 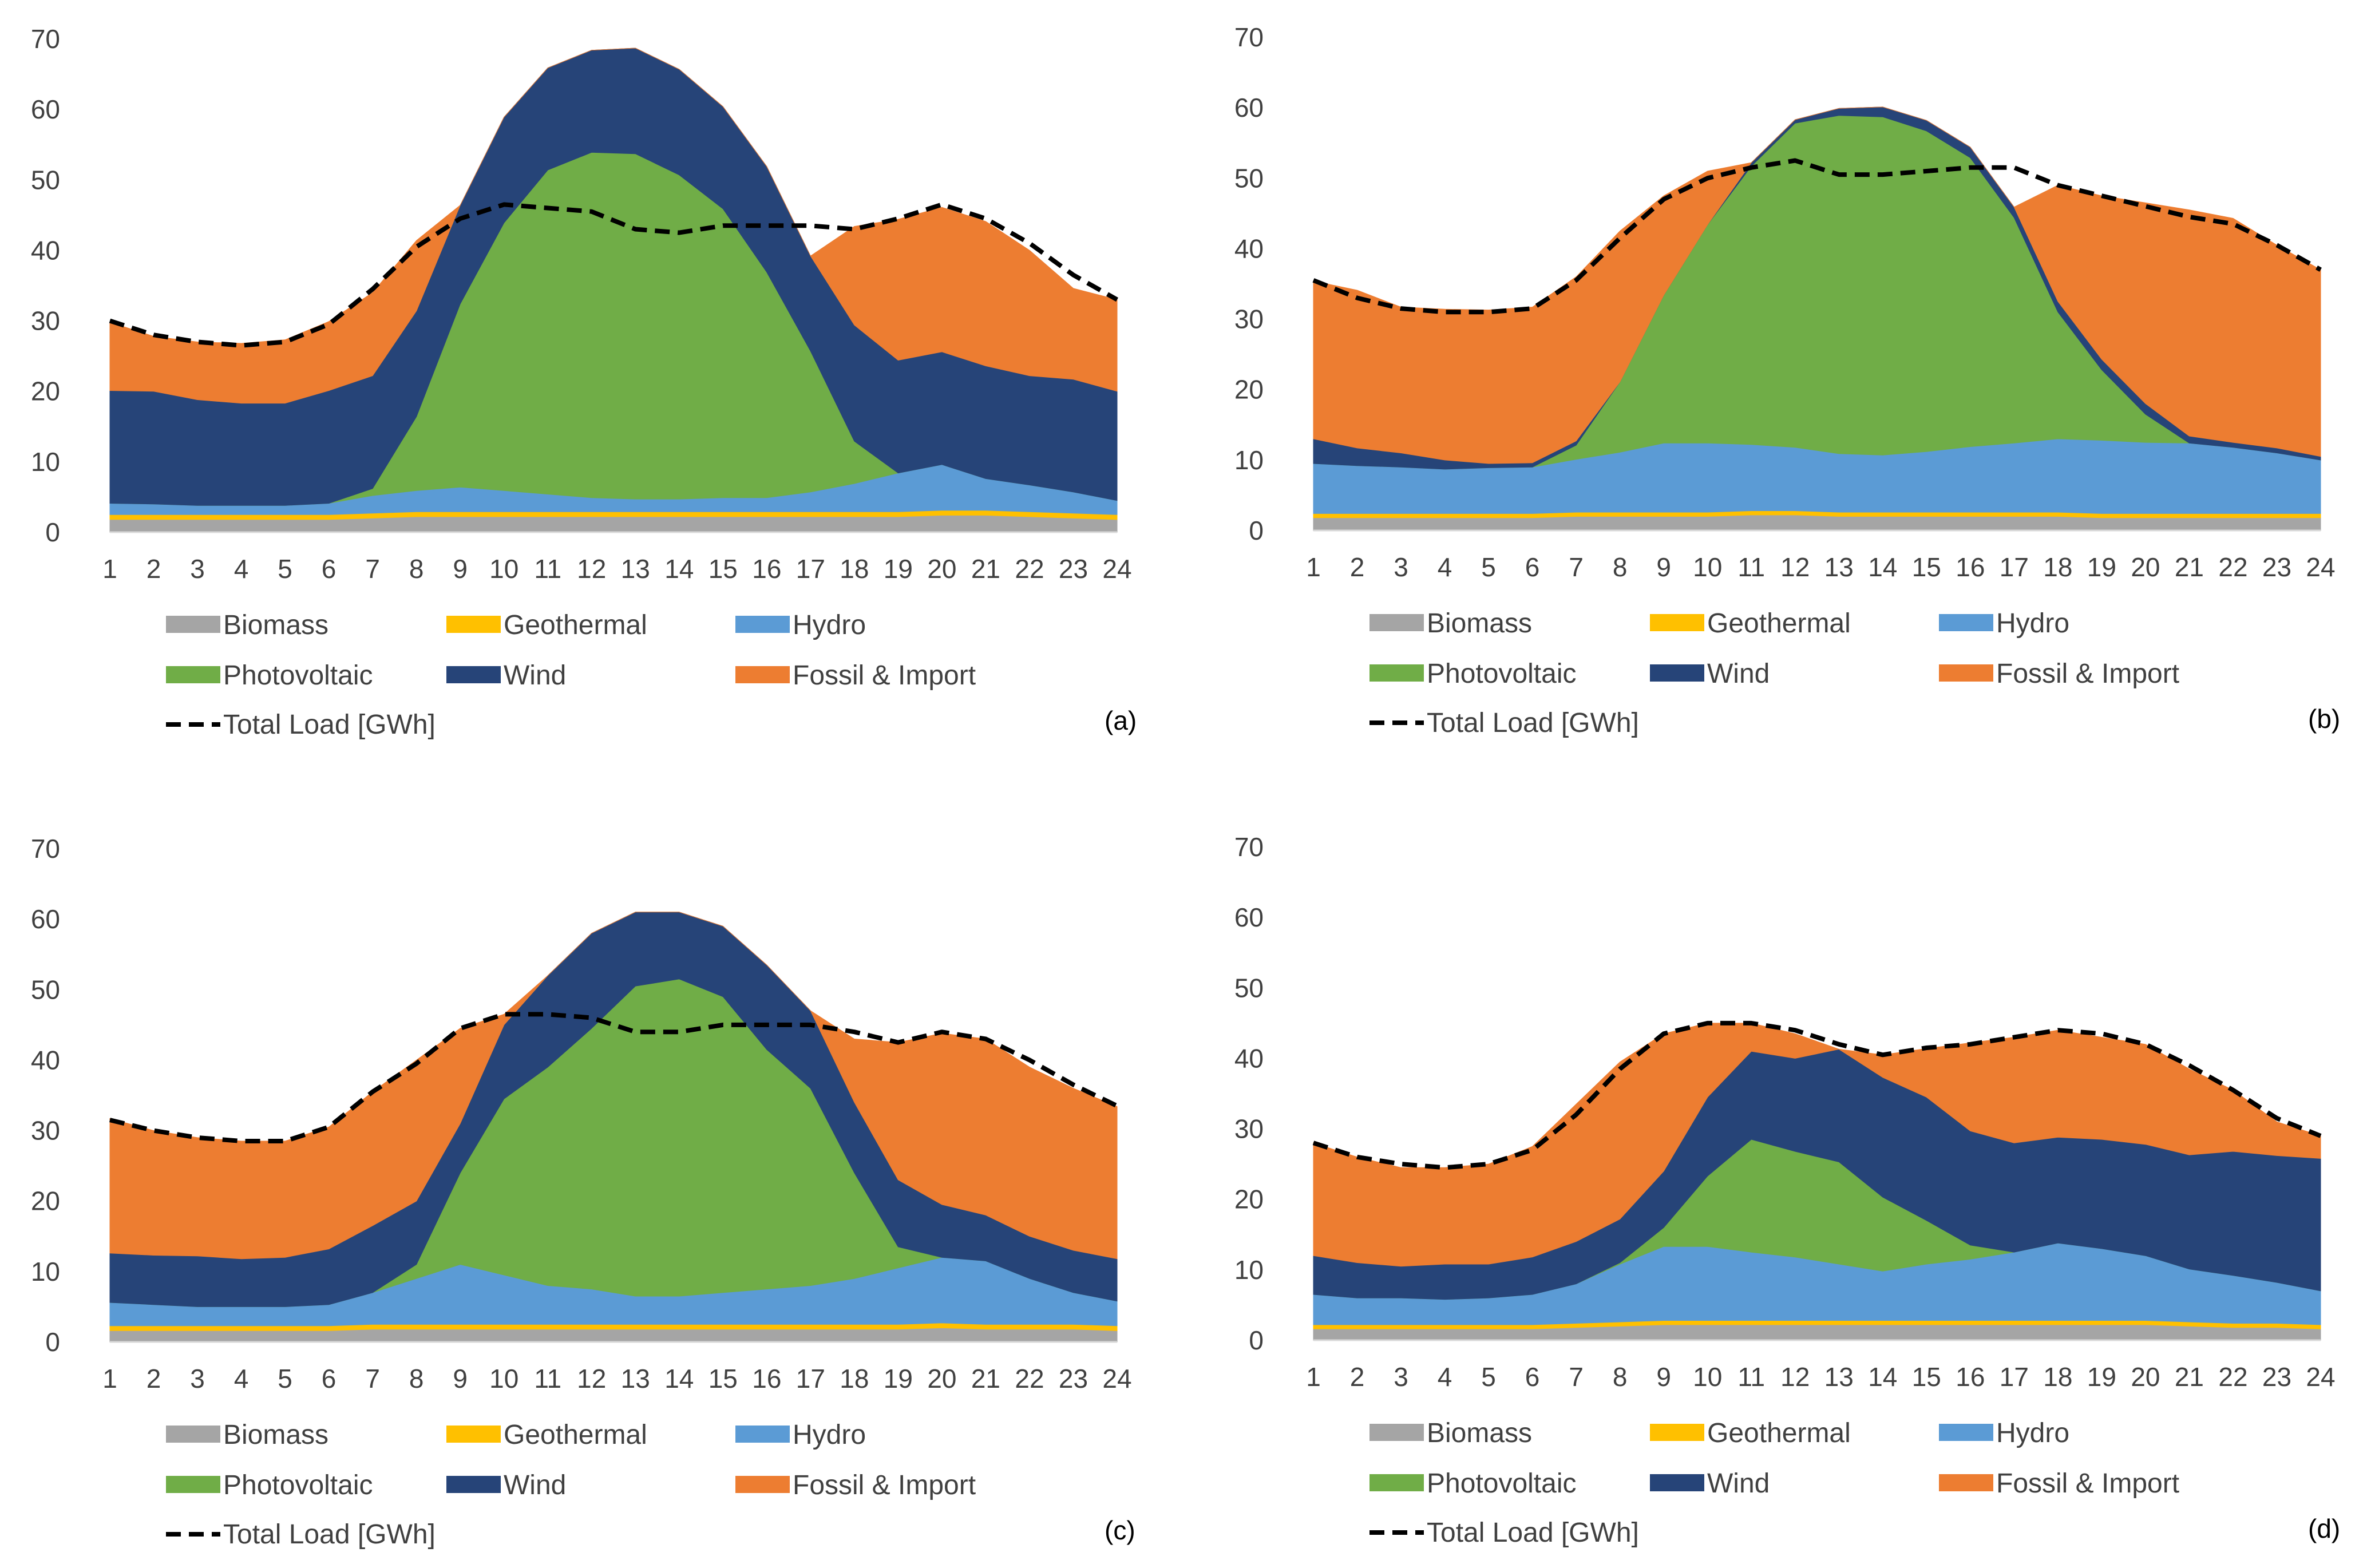 I want to click on panel-c-xtick-18: 18, so click(x=854, y=1378).